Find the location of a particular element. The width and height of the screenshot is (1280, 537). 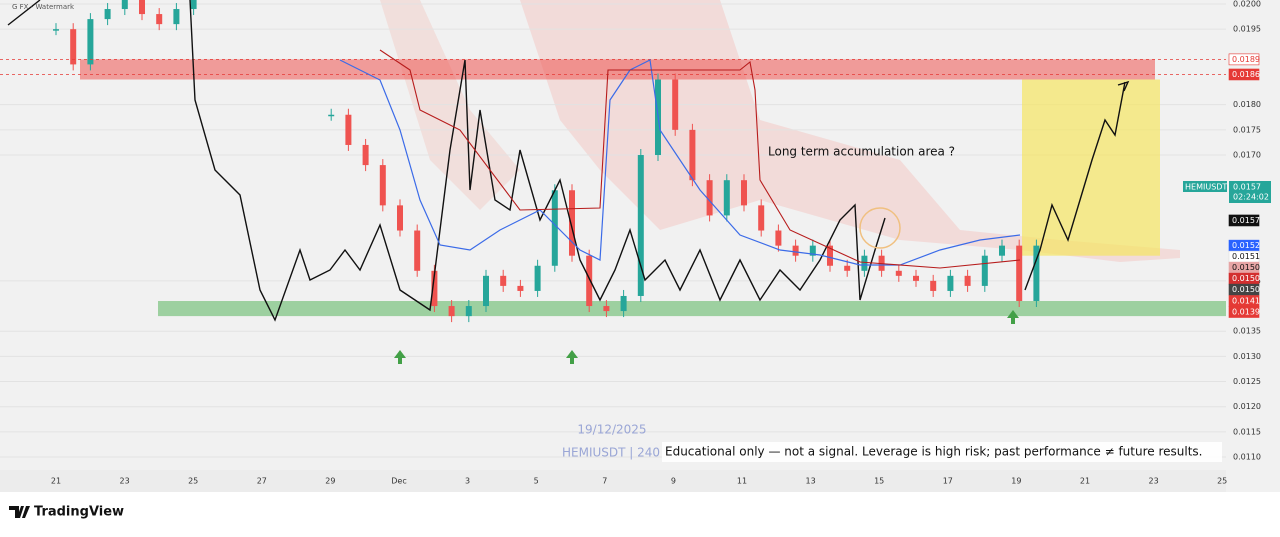

date-tick-label: 3 is located at coordinates (467, 481).